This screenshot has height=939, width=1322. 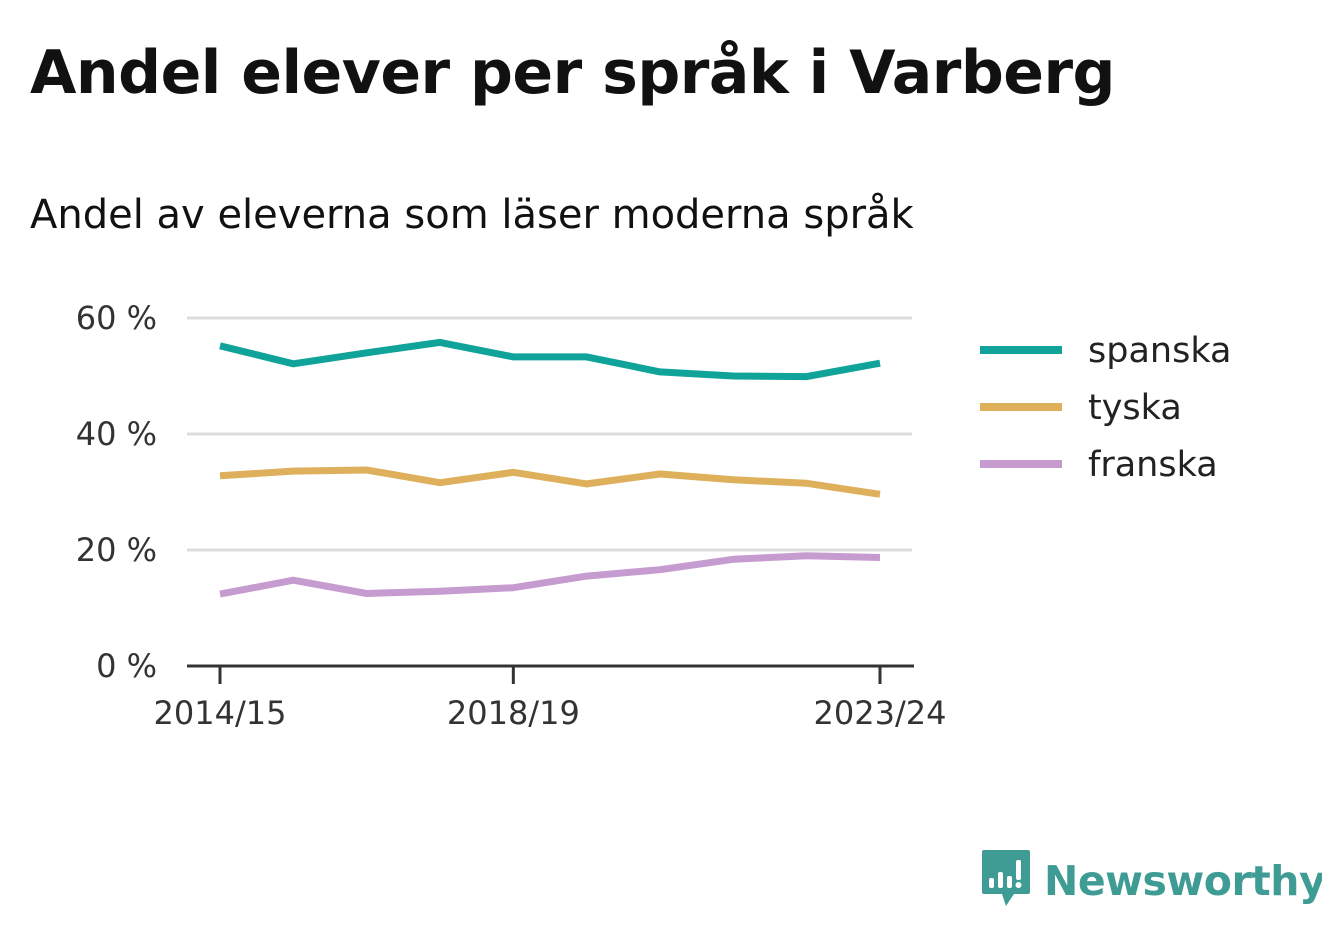 What do you see at coordinates (116, 550) in the screenshot?
I see `y-tick-label: 20 %` at bounding box center [116, 550].